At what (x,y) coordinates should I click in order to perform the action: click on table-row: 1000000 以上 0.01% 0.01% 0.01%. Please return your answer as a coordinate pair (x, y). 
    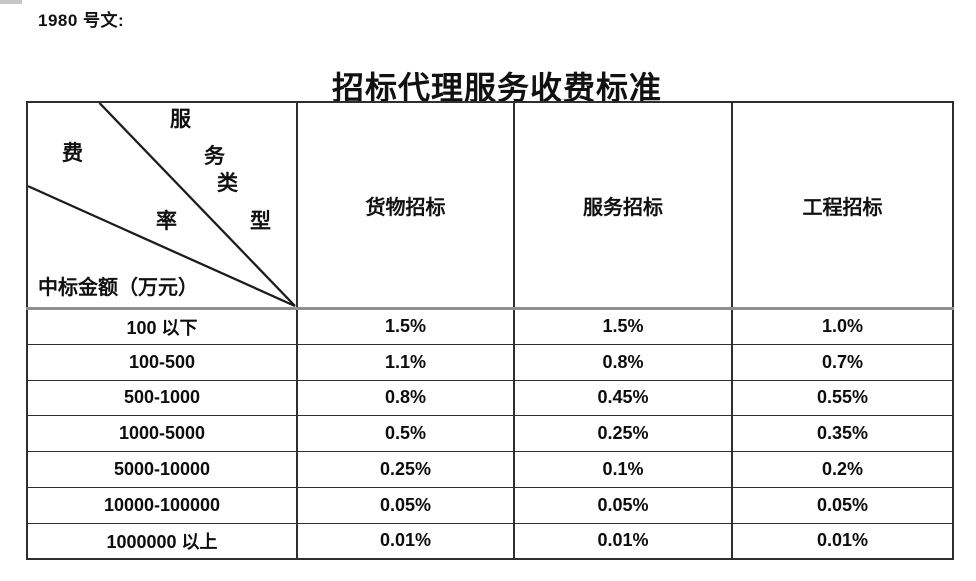
    Looking at the image, I should click on (490, 541).